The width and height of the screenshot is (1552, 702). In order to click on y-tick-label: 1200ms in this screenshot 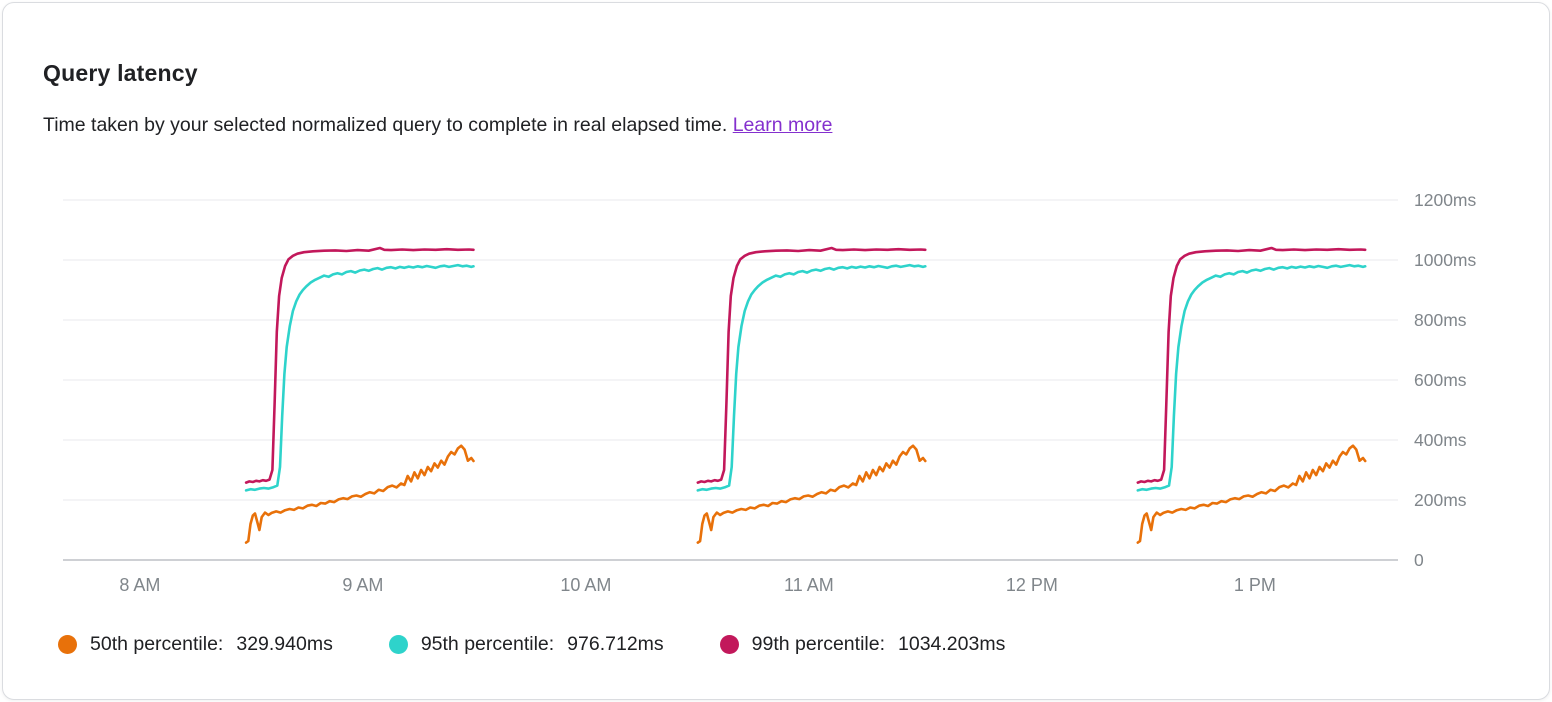, I will do `click(1445, 200)`.